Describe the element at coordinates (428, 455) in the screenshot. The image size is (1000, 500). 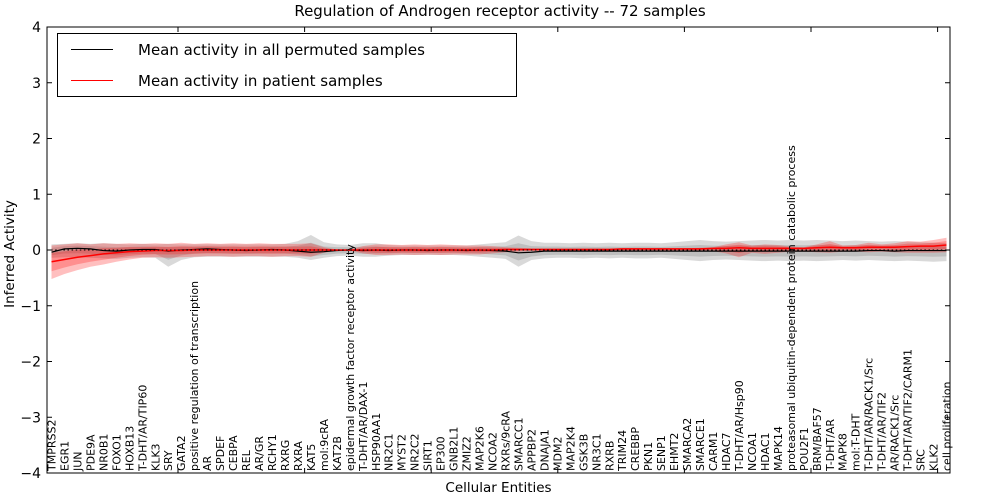
I see `x-category-label: SIRT1` at that location.